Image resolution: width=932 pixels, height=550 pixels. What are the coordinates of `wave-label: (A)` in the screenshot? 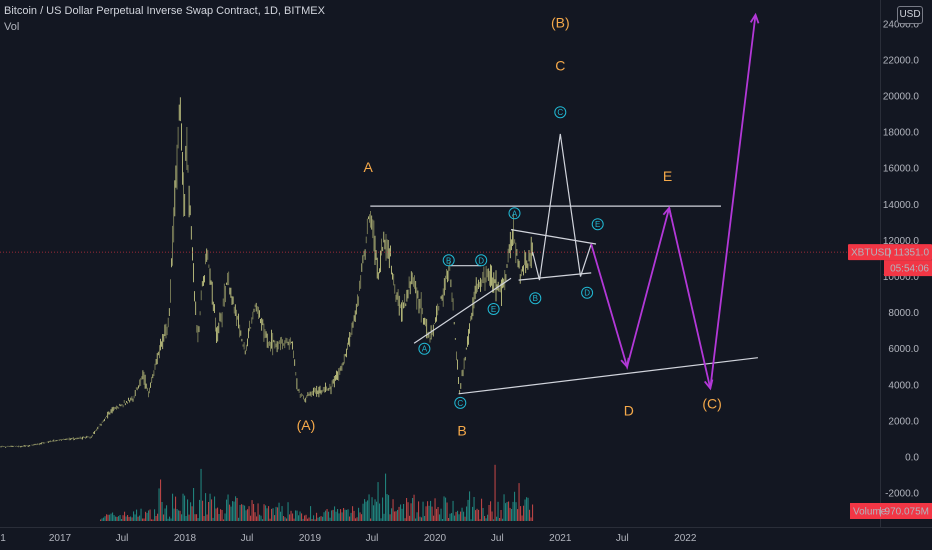 It's located at (306, 425).